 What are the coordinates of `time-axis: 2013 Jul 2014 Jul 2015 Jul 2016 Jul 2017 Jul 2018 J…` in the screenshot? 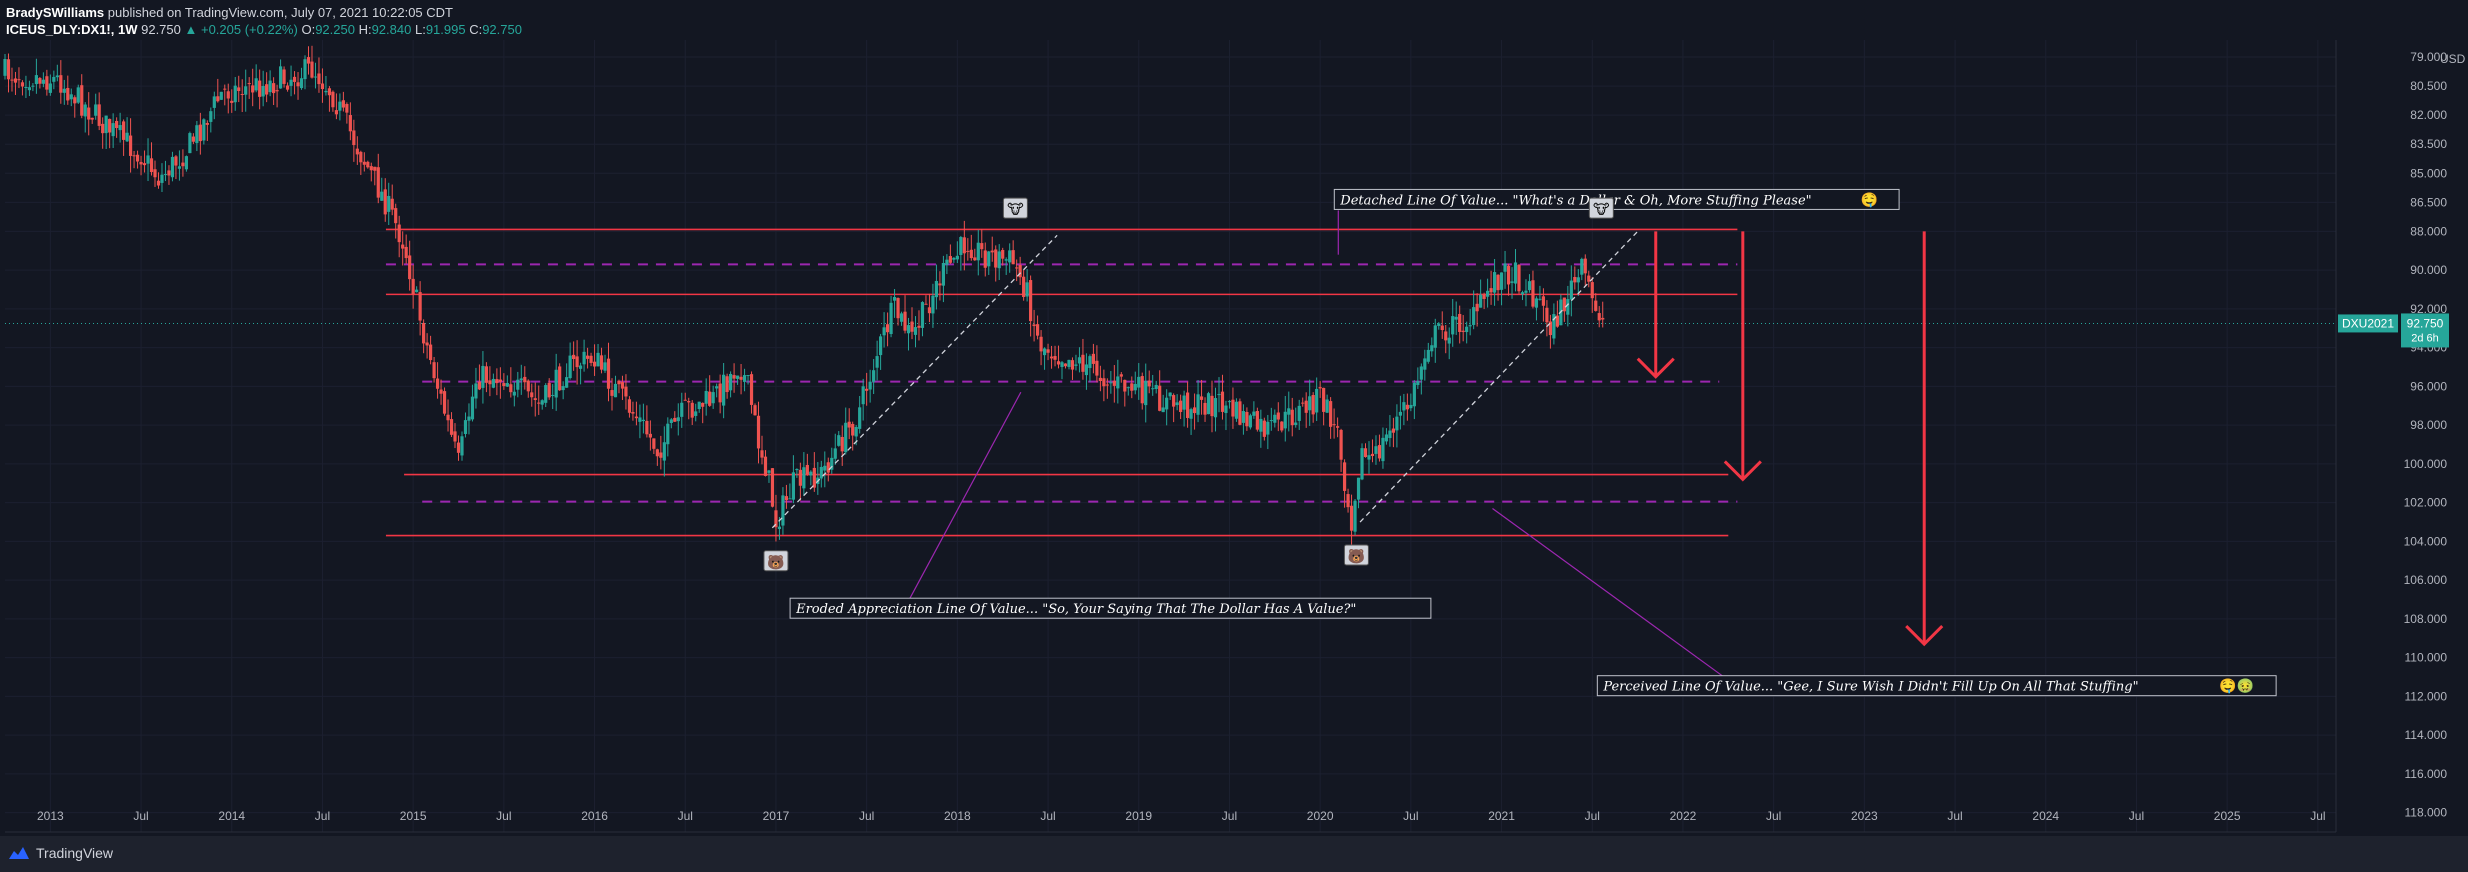 It's located at (1170, 821).